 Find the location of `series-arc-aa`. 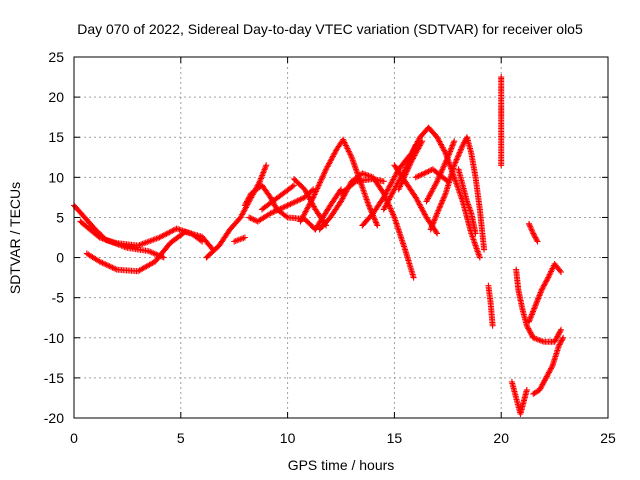

series-arc-aa is located at coordinates (548, 365).